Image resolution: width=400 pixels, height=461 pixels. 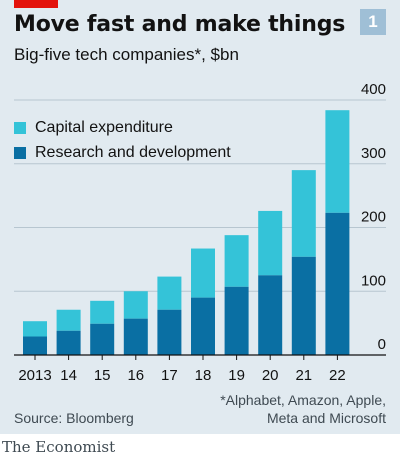 What do you see at coordinates (270, 375) in the screenshot?
I see `x-tick-label-20: 20` at bounding box center [270, 375].